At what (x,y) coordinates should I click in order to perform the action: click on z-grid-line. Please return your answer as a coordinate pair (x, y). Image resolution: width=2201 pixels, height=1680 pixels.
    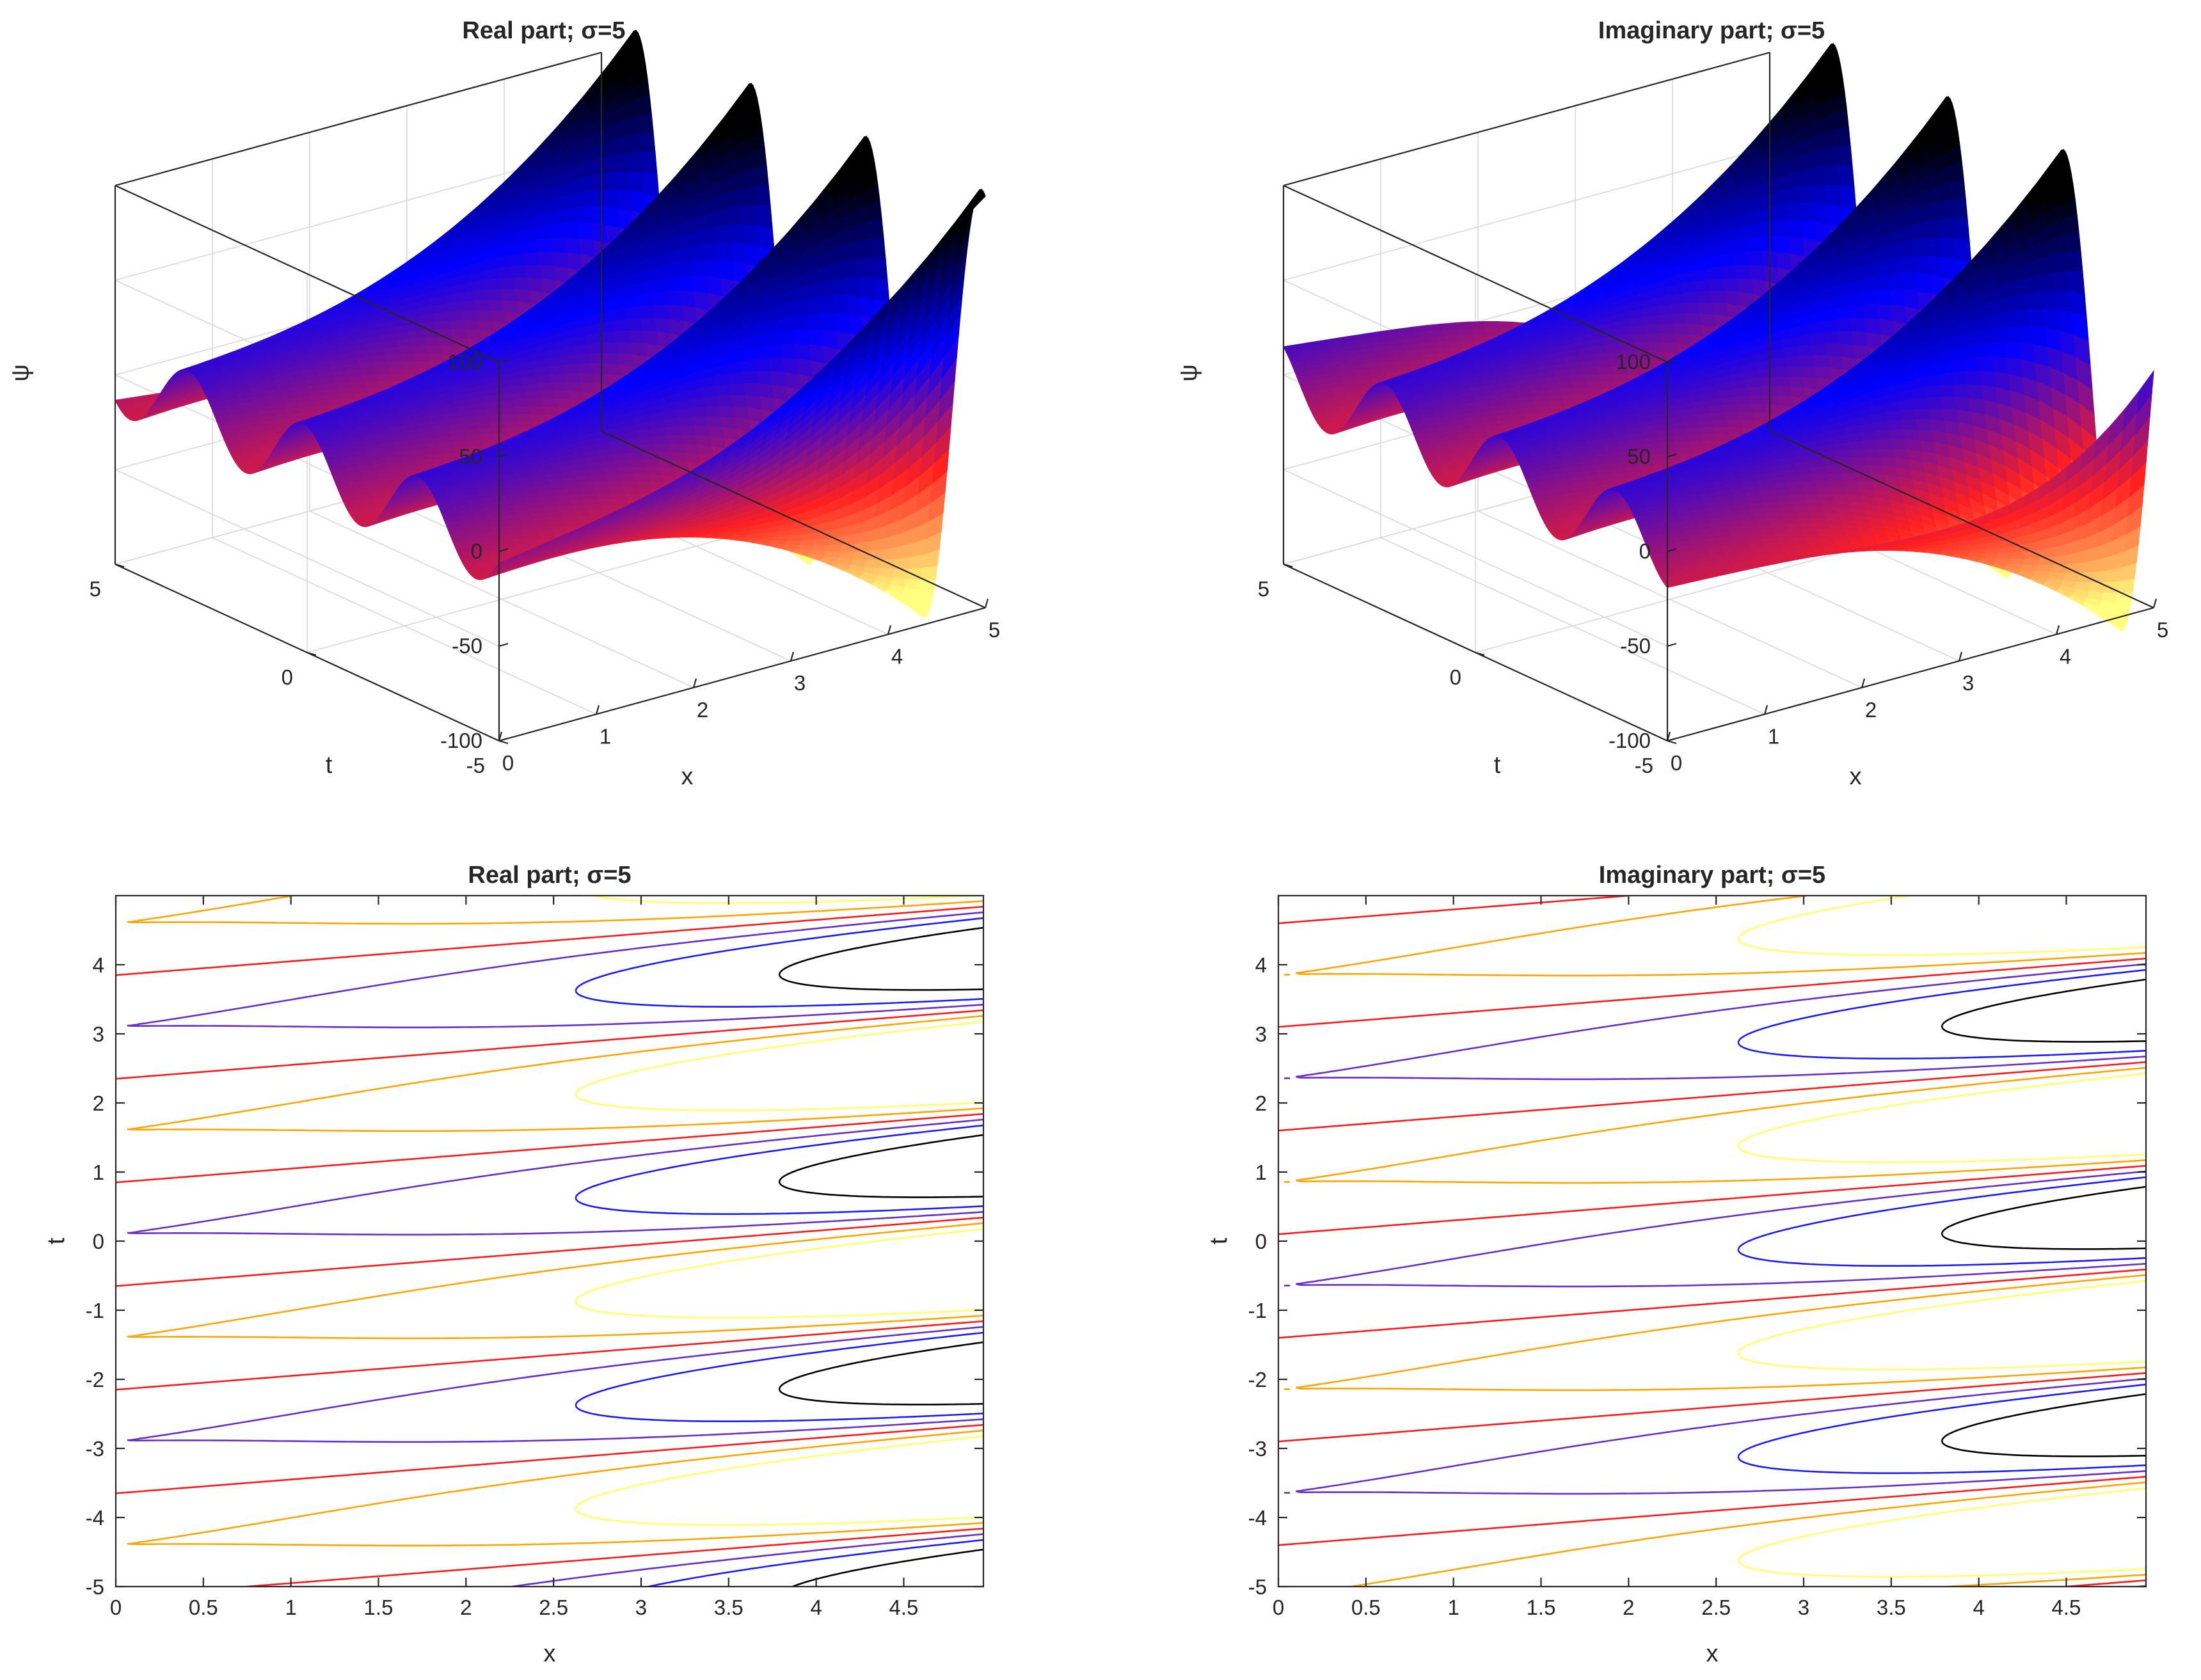
    Looking at the image, I should click on (307, 558).